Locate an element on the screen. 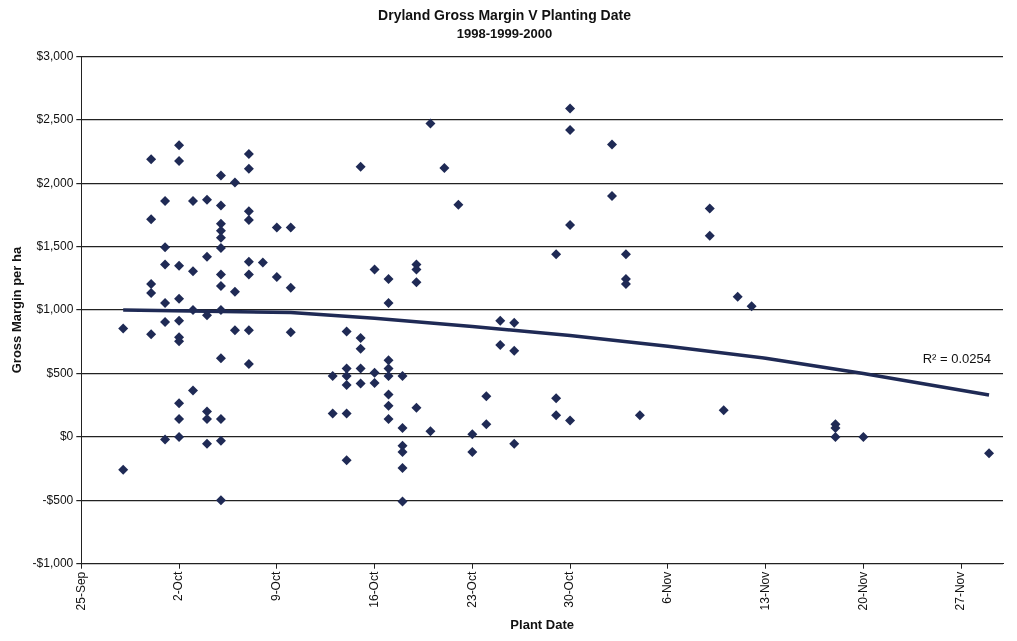 The width and height of the screenshot is (1017, 641). y-tick-label: $2,000 is located at coordinates (55, 182).